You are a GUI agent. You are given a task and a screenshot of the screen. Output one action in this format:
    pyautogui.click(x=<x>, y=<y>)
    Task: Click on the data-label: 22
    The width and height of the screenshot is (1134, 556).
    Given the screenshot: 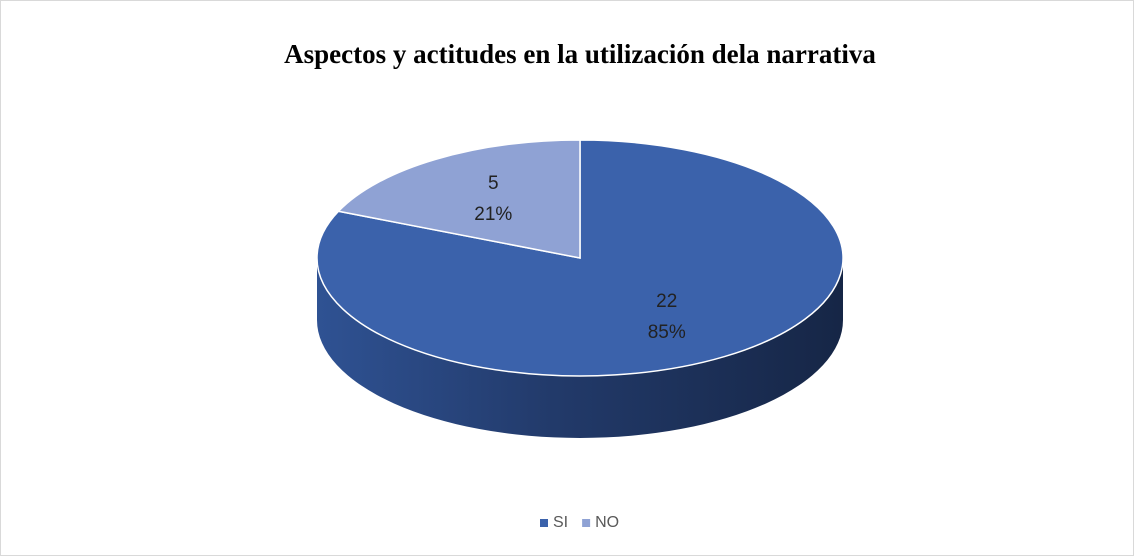 What is the action you would take?
    pyautogui.click(x=666, y=301)
    